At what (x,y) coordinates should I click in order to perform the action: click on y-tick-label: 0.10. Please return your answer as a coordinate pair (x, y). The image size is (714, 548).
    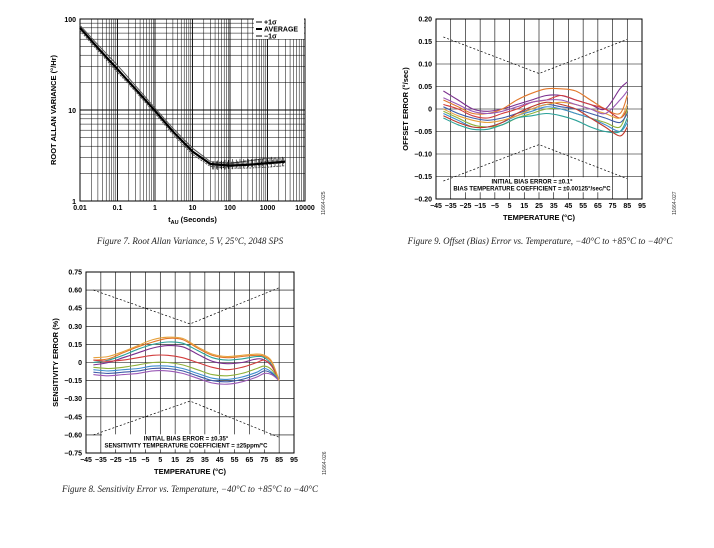
    Looking at the image, I should click on (425, 65).